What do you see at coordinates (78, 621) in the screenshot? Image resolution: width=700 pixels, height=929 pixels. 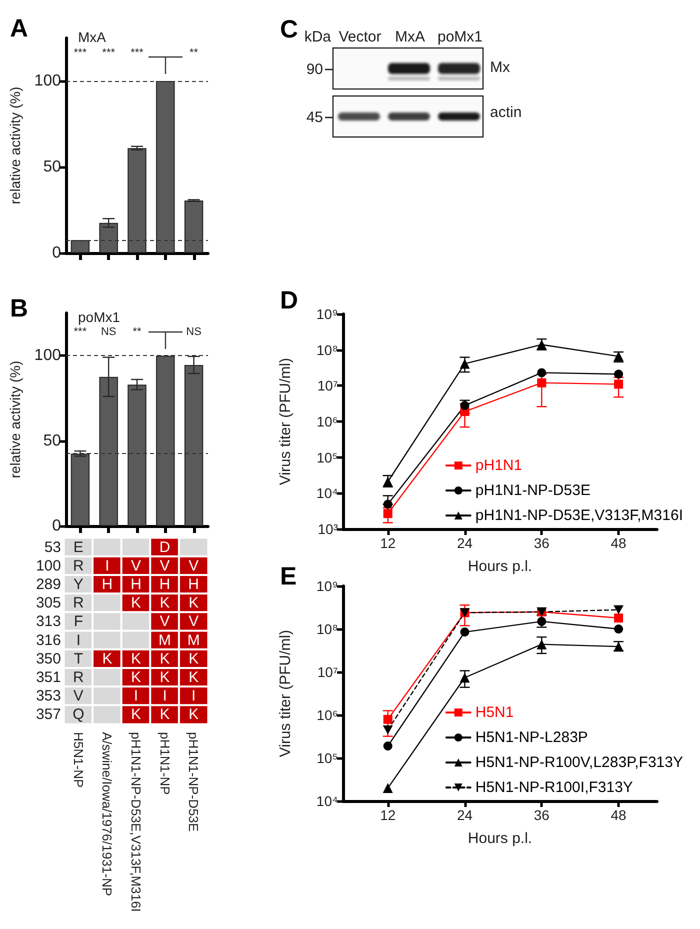 I see `text: F` at bounding box center [78, 621].